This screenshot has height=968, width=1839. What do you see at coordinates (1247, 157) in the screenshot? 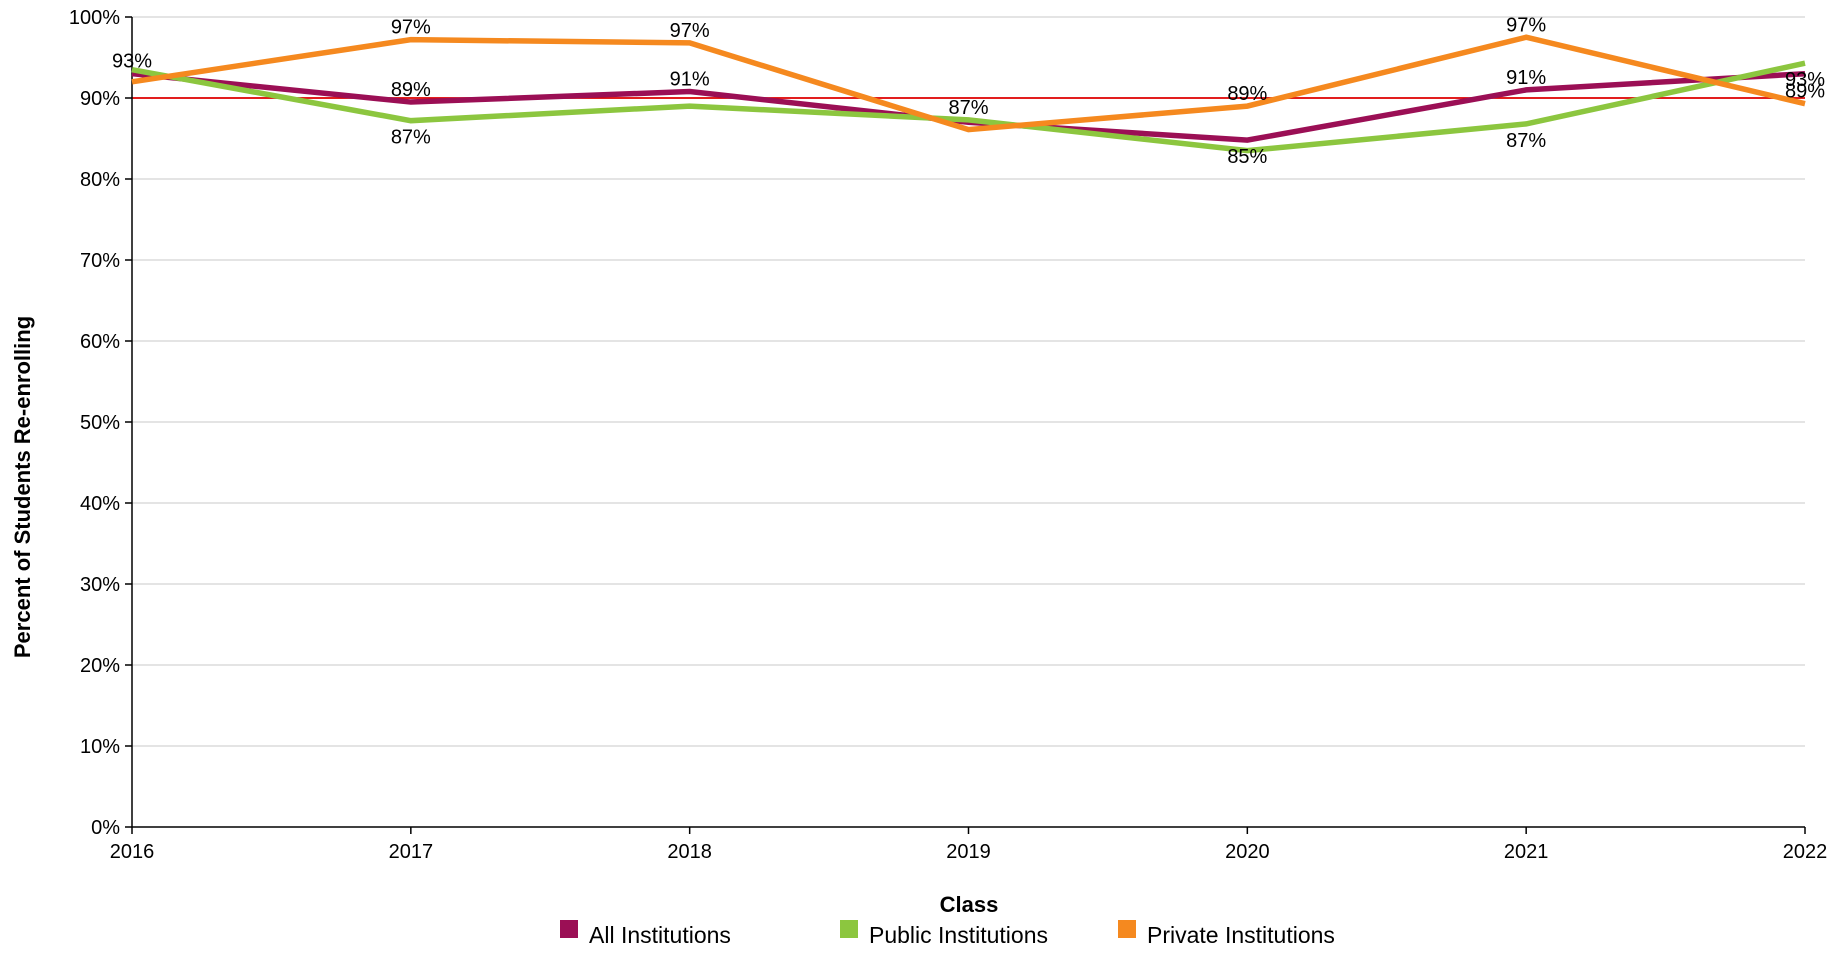
I see `data-label: 85%` at bounding box center [1247, 157].